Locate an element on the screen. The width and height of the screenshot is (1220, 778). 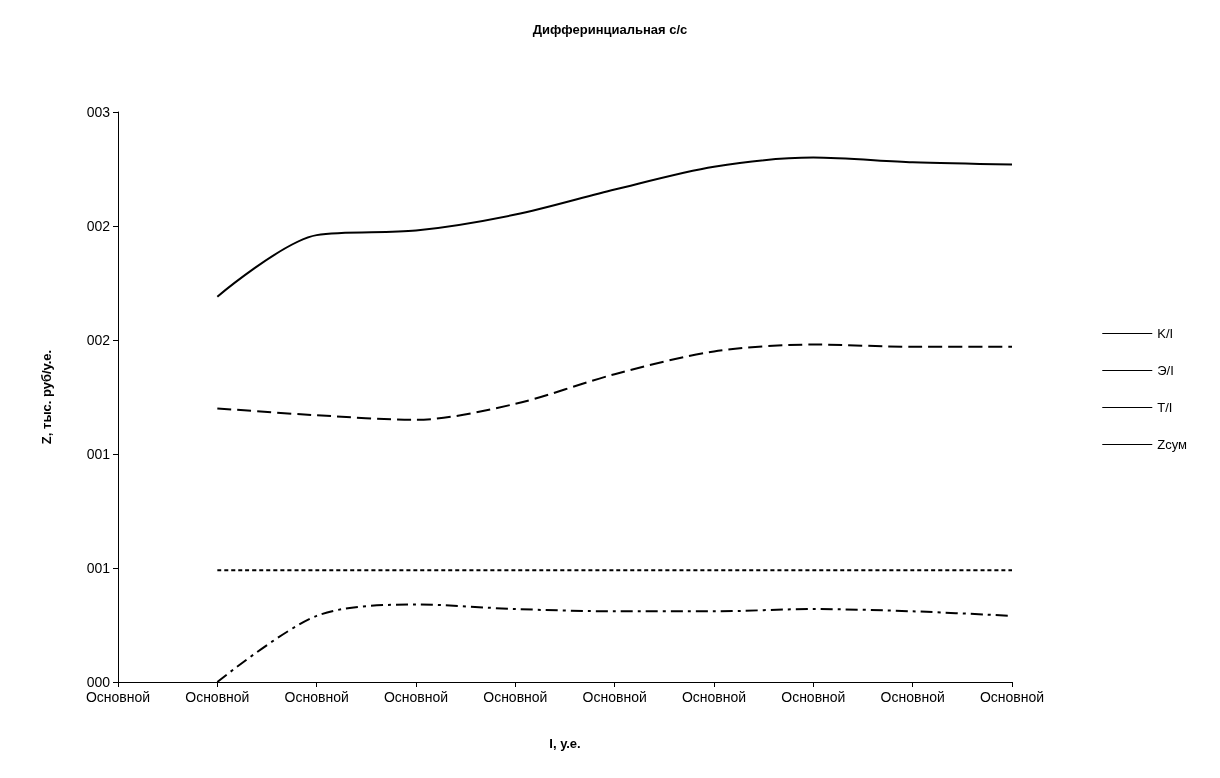
x-axis-title: I, у.е. is located at coordinates (565, 743).